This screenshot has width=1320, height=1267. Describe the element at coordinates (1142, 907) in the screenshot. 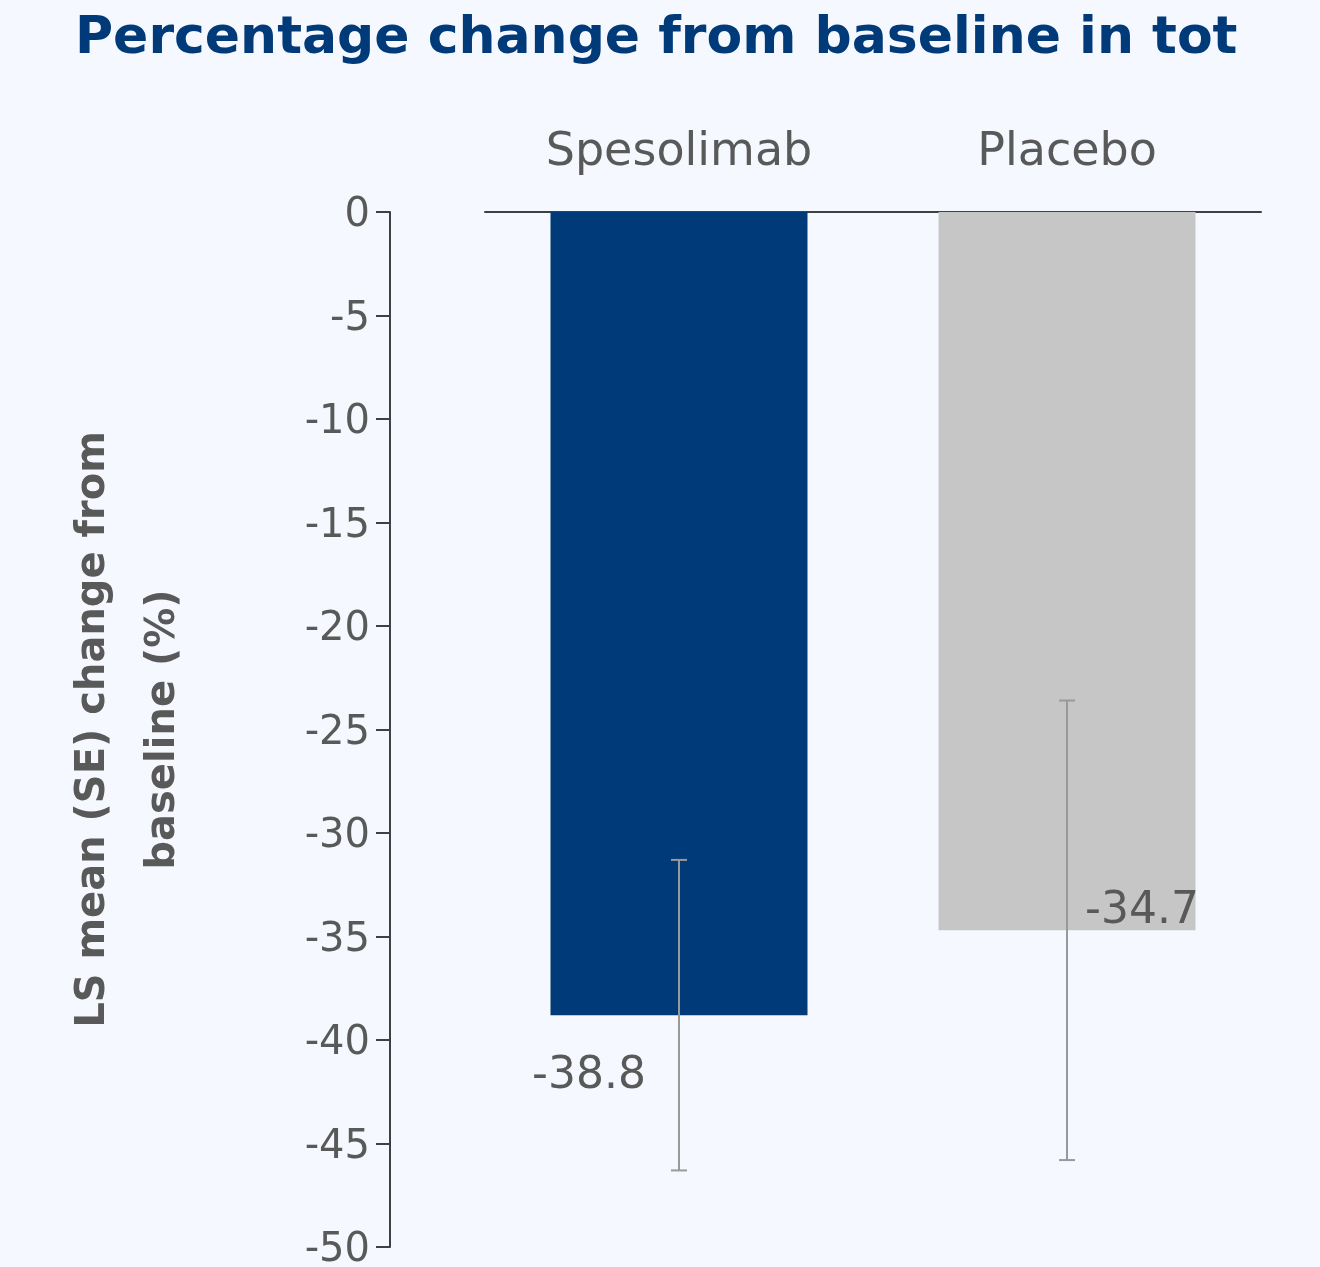

I see `data-label: -34.7` at that location.